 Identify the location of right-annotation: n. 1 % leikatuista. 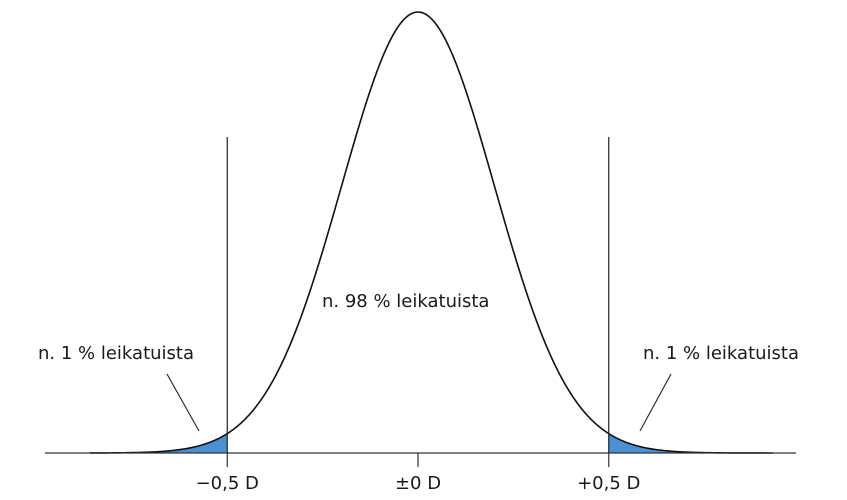
(721, 353).